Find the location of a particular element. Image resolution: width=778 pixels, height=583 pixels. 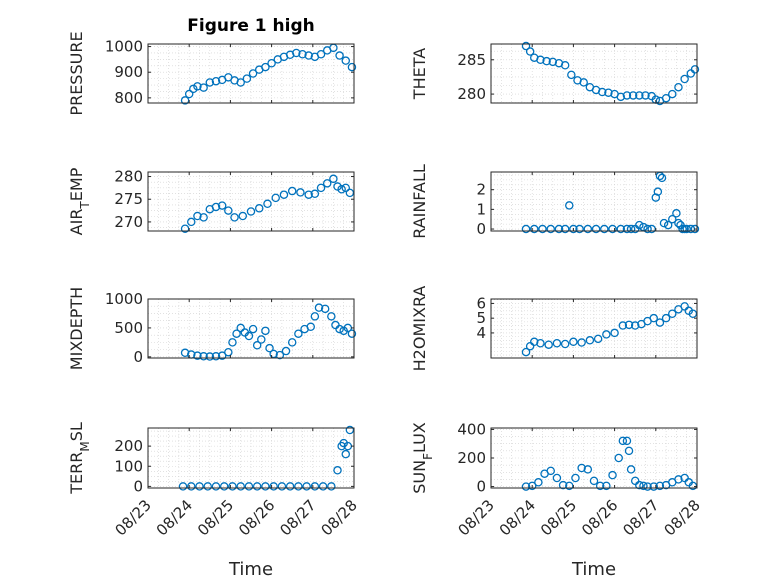

axes-box is located at coordinates (251, 201).